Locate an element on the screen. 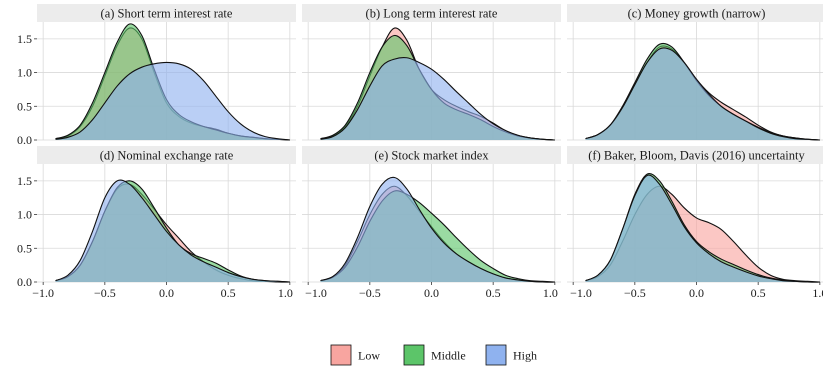  facet-title: (a) Short term interest rate is located at coordinates (167, 14).